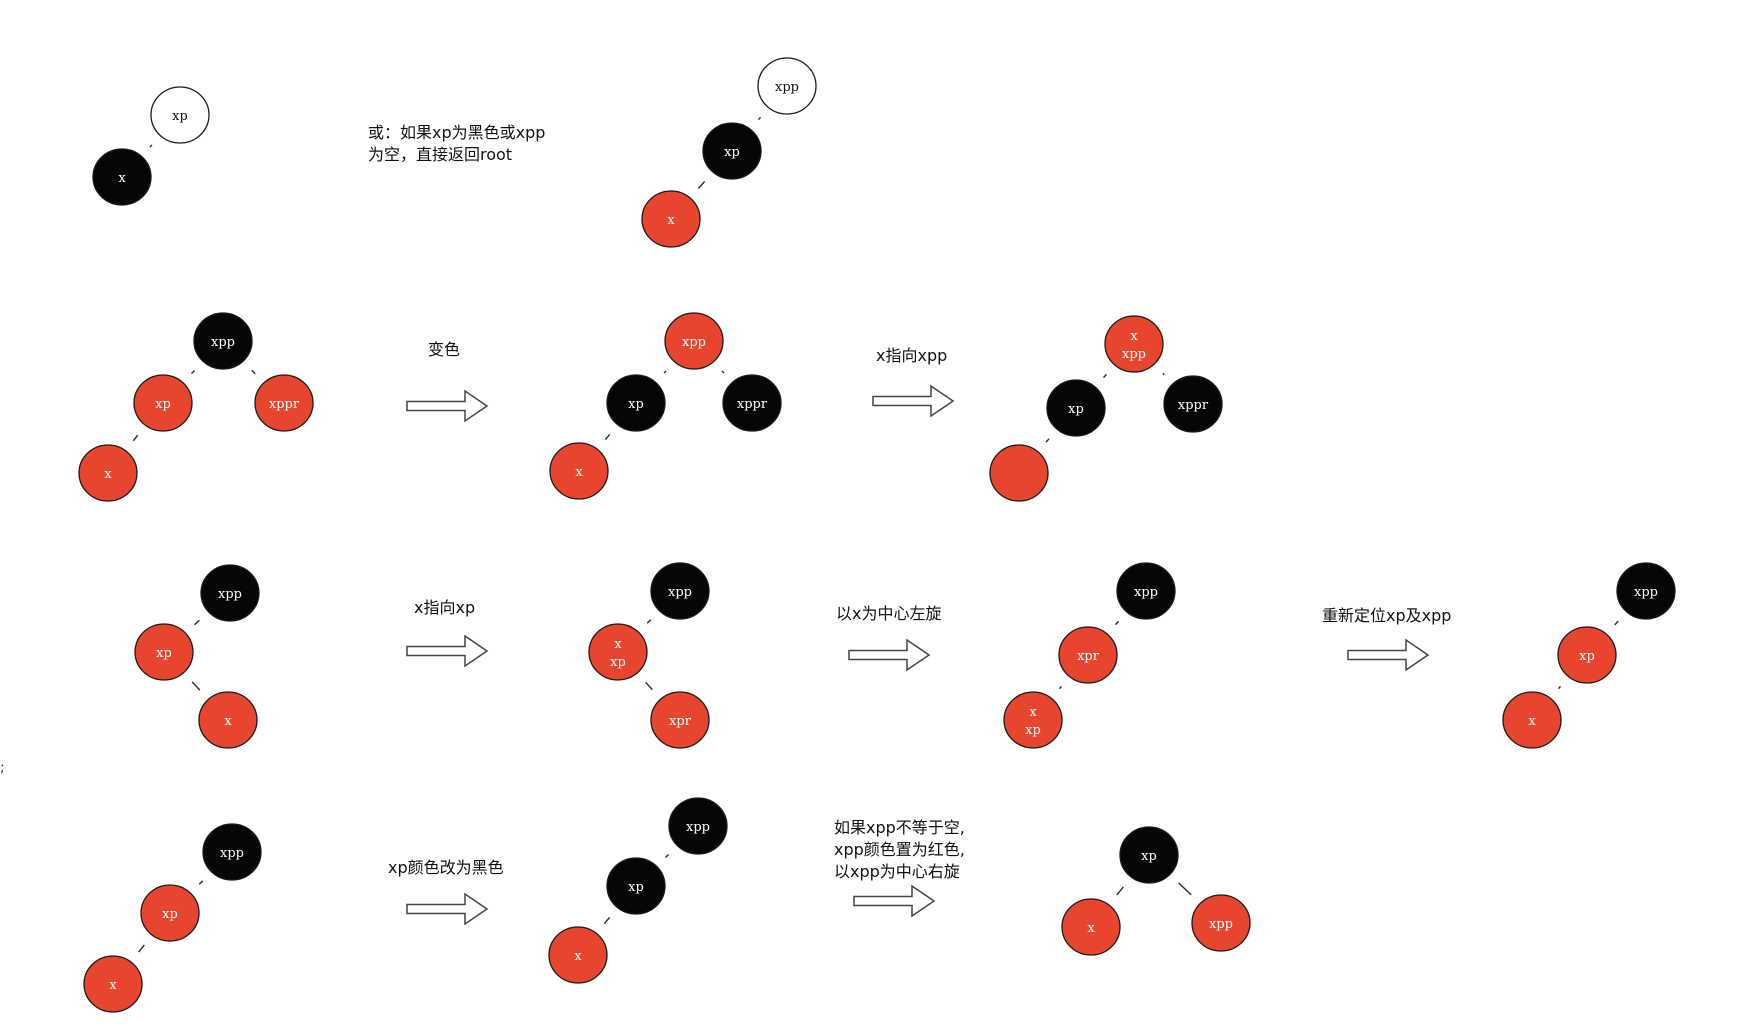 The image size is (1739, 1034). What do you see at coordinates (196, 407) in the screenshot?
I see `tree-r2-initial: xpp xp xppr x` at bounding box center [196, 407].